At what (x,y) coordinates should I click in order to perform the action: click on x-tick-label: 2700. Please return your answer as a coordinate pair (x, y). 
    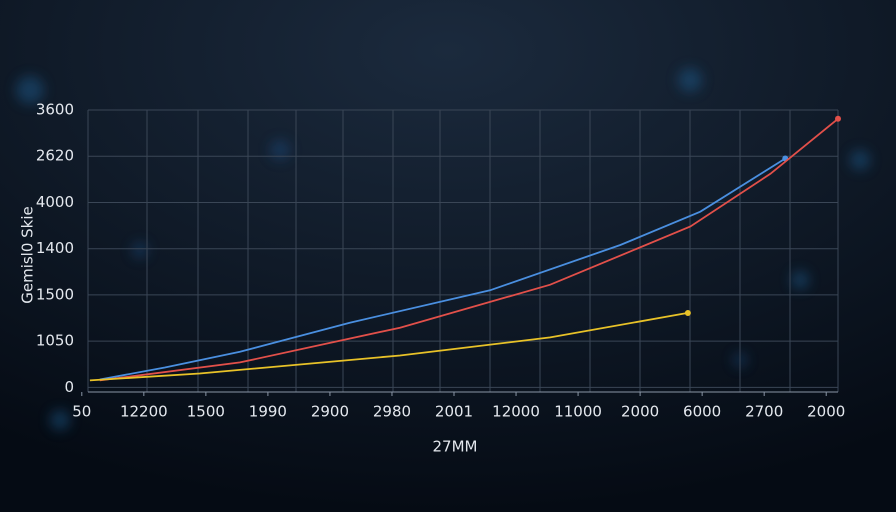
    Looking at the image, I should click on (764, 412).